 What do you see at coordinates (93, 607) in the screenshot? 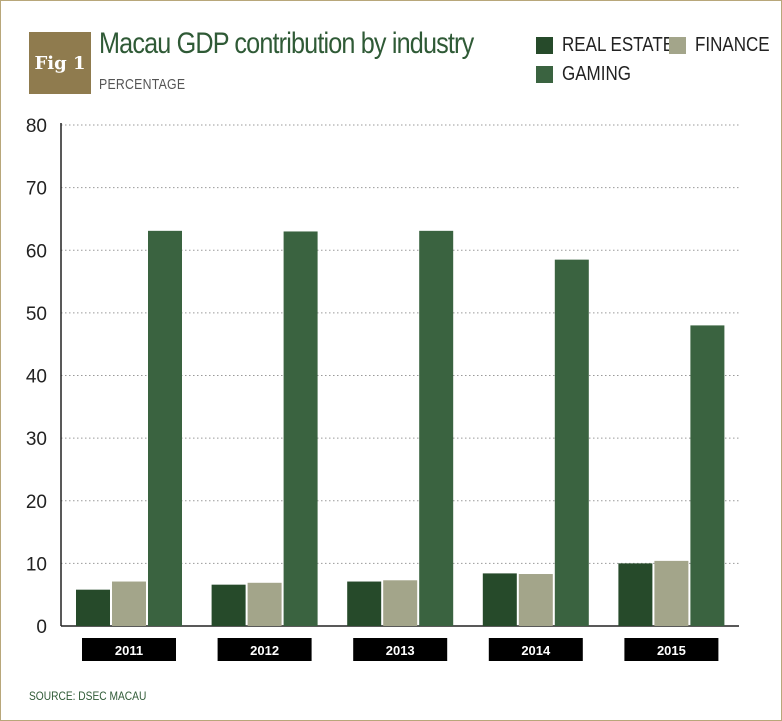
I see `bar-real-estate-2011` at bounding box center [93, 607].